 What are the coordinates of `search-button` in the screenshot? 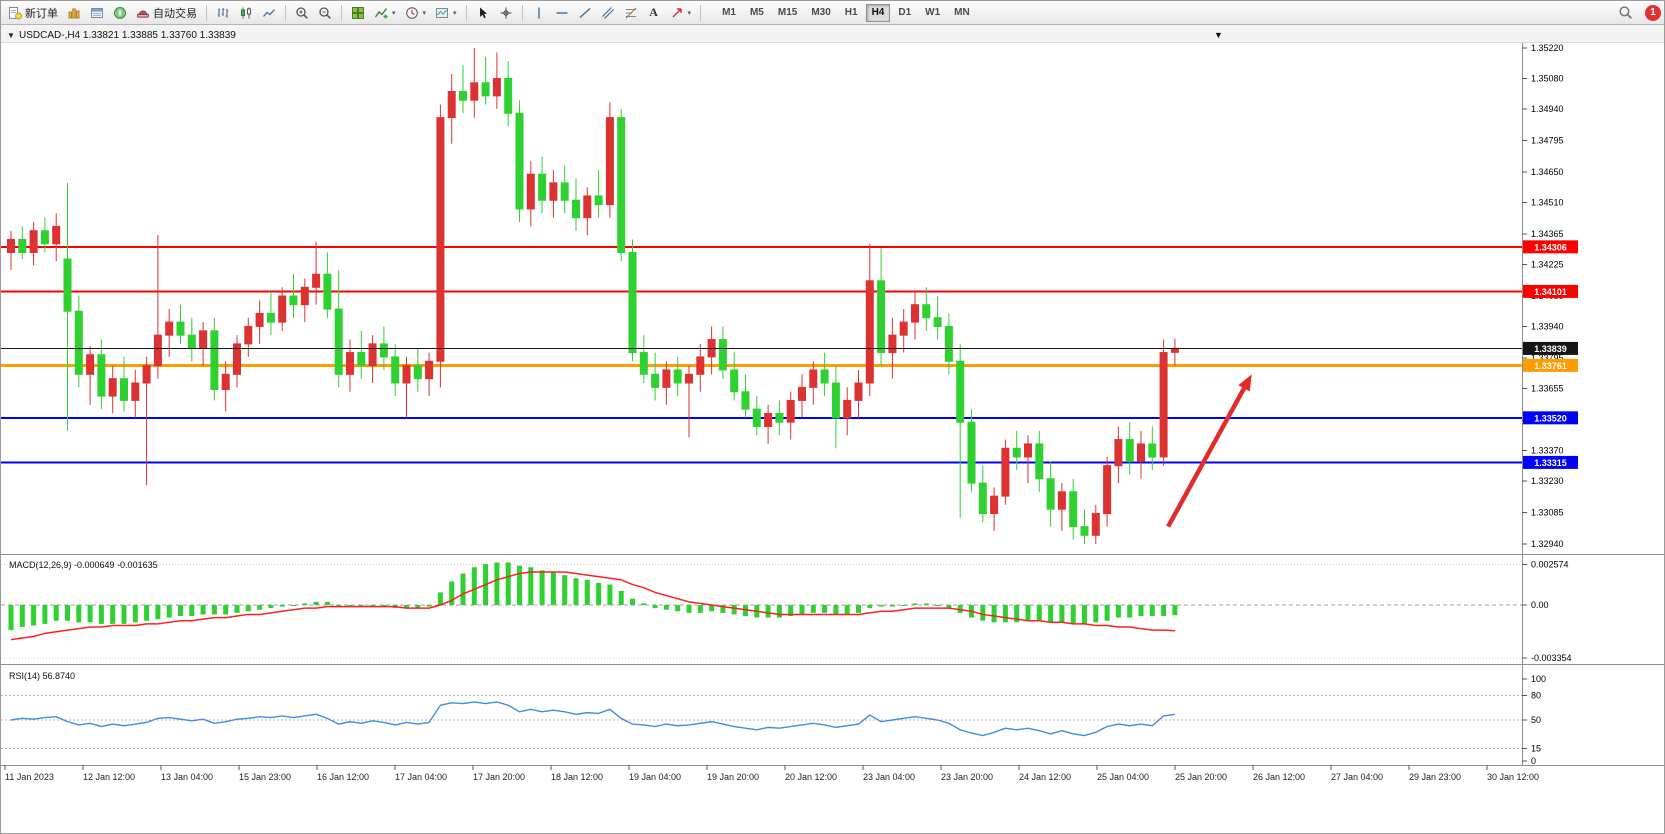 It's located at (1625, 13).